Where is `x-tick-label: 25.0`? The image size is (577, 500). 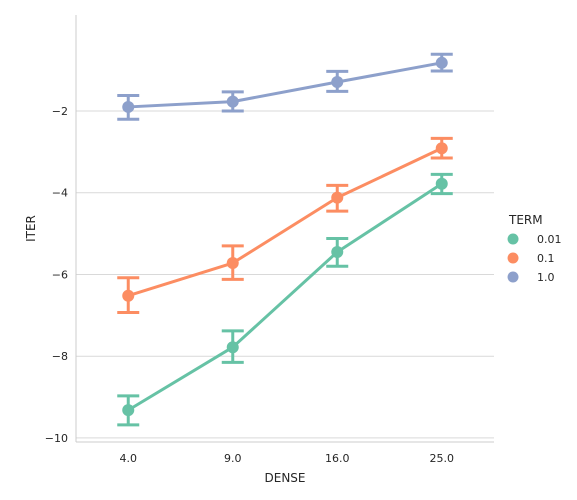
x-tick-label: 25.0 is located at coordinates (442, 458).